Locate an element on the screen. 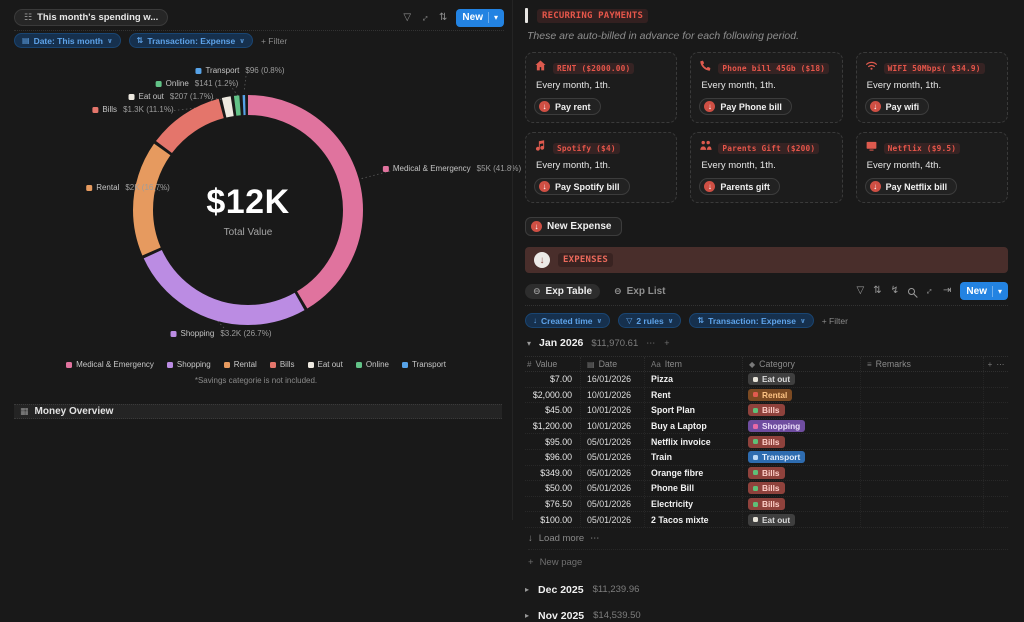 This screenshot has height=622, width=1024. load-more-button: ↓ Load more ⋯ is located at coordinates (768, 541).